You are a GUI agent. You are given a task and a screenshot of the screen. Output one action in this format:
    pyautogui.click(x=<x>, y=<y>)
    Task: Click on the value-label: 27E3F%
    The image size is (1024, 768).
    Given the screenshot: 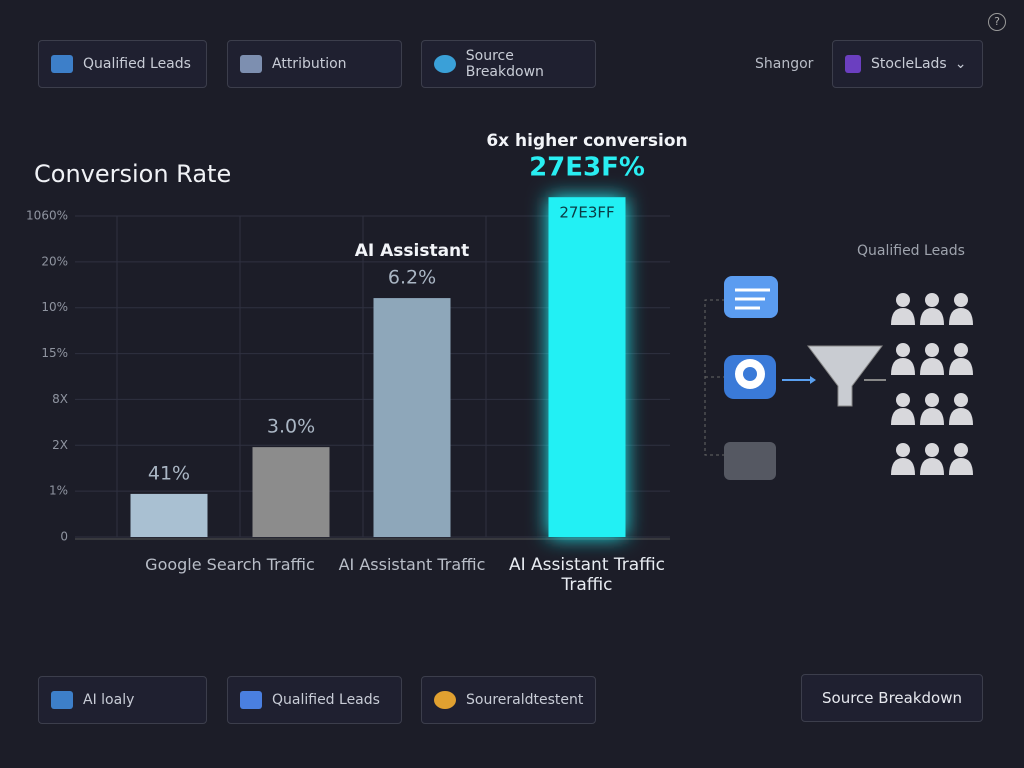 What is the action you would take?
    pyautogui.click(x=587, y=168)
    